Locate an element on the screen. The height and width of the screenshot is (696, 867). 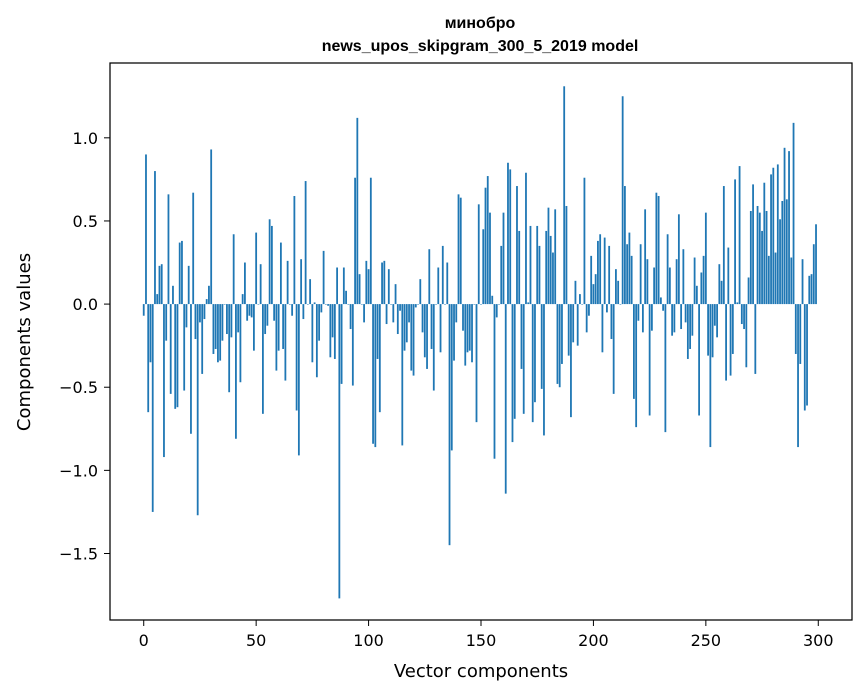
x-tick-label: 50 is located at coordinates (256, 640).